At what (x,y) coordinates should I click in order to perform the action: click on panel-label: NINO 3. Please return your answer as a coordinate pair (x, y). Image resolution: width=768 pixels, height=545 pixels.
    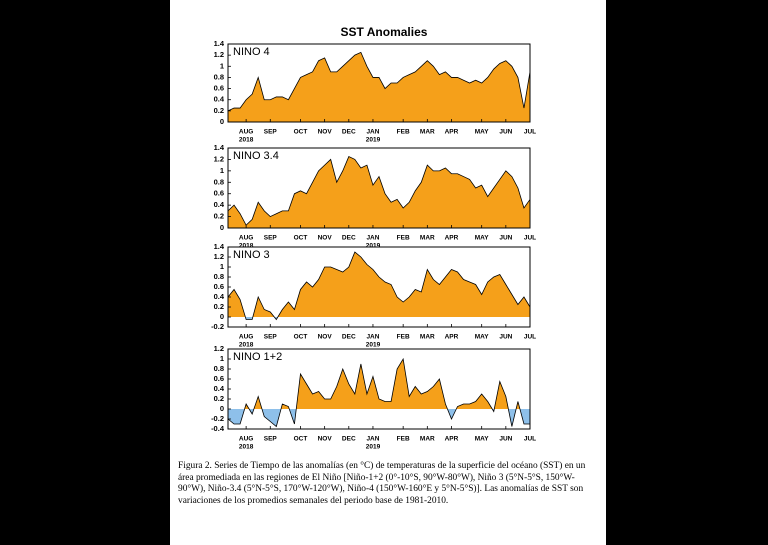
    Looking at the image, I should click on (251, 255).